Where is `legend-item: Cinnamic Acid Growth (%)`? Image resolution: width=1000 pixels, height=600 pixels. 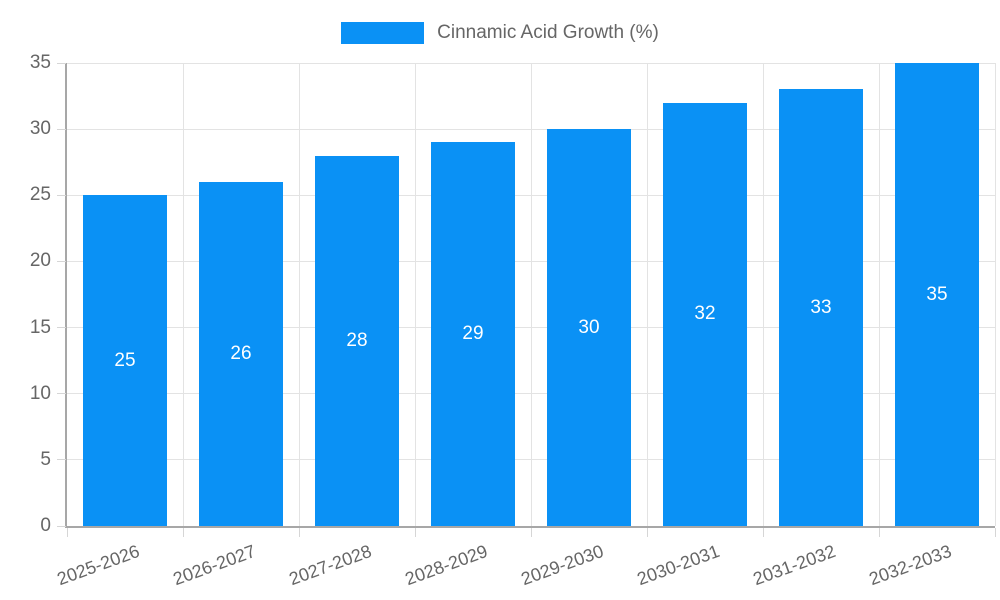 legend-item: Cinnamic Acid Growth (%) is located at coordinates (500, 32).